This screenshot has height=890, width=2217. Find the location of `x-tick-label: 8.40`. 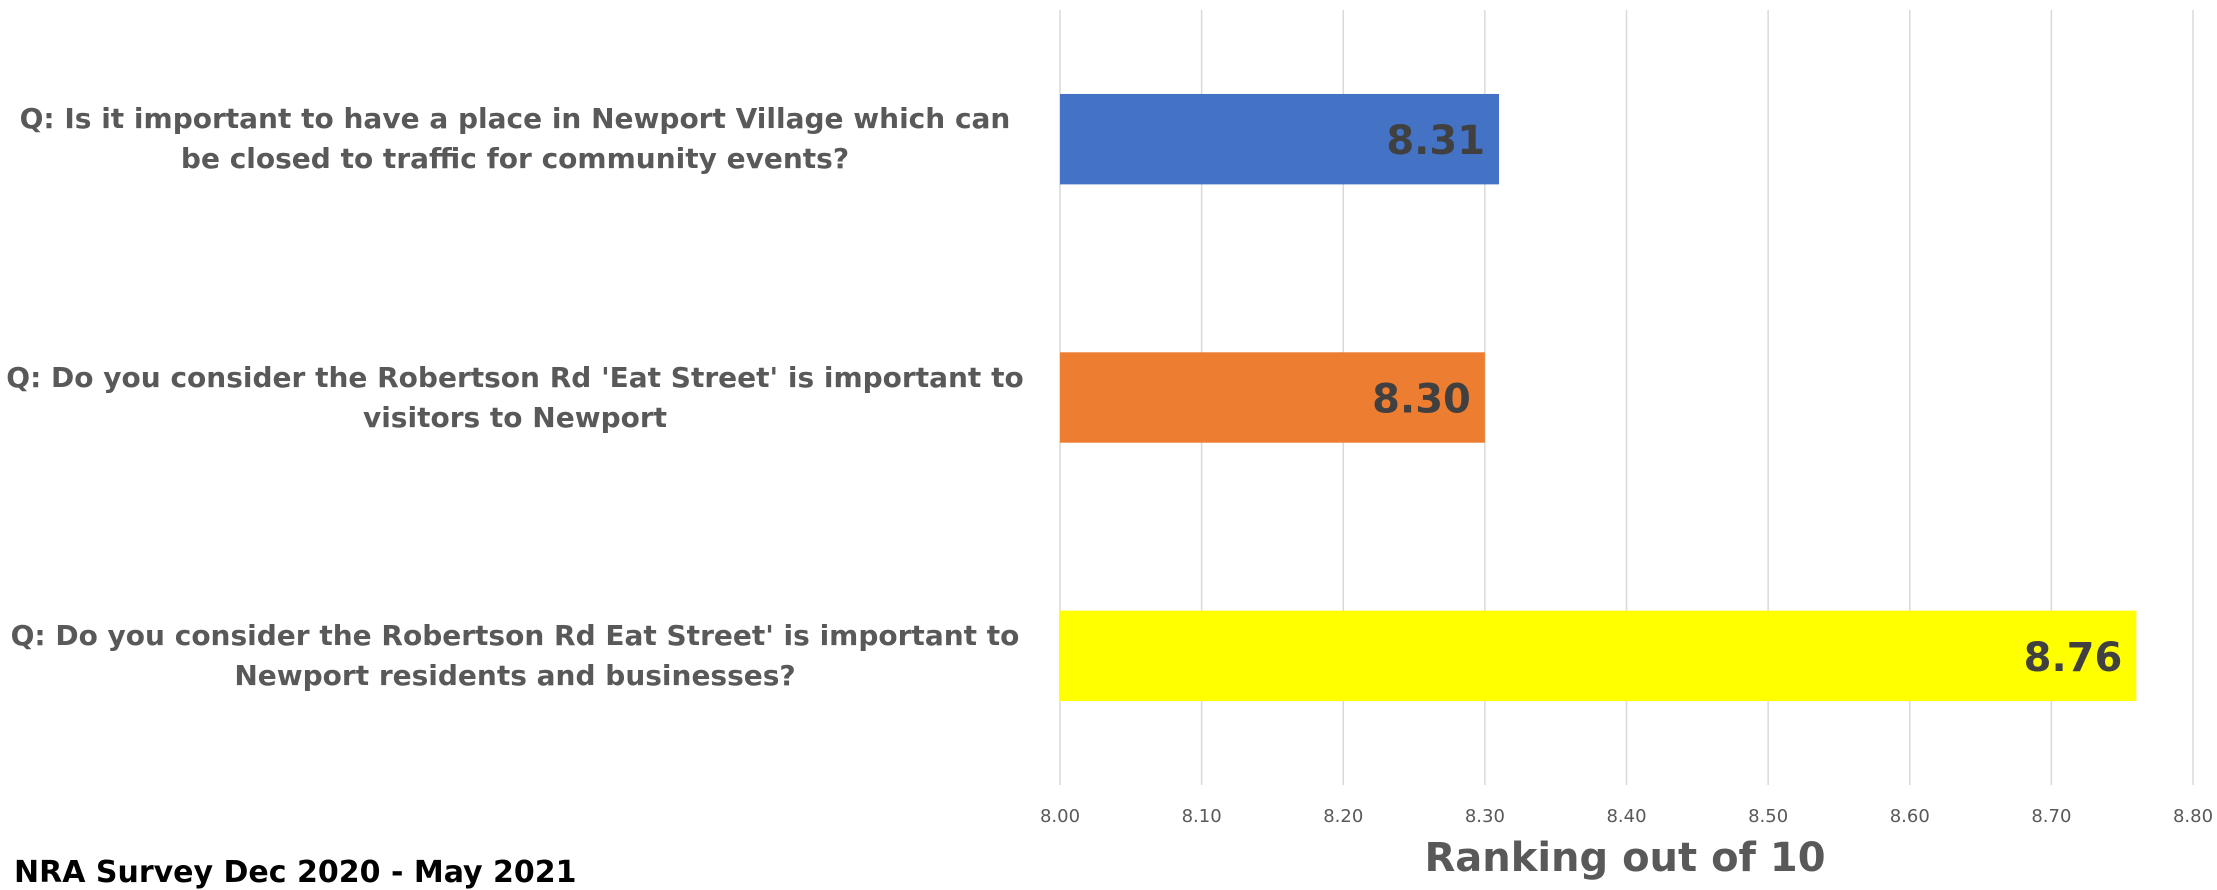

x-tick-label: 8.40 is located at coordinates (1626, 816).